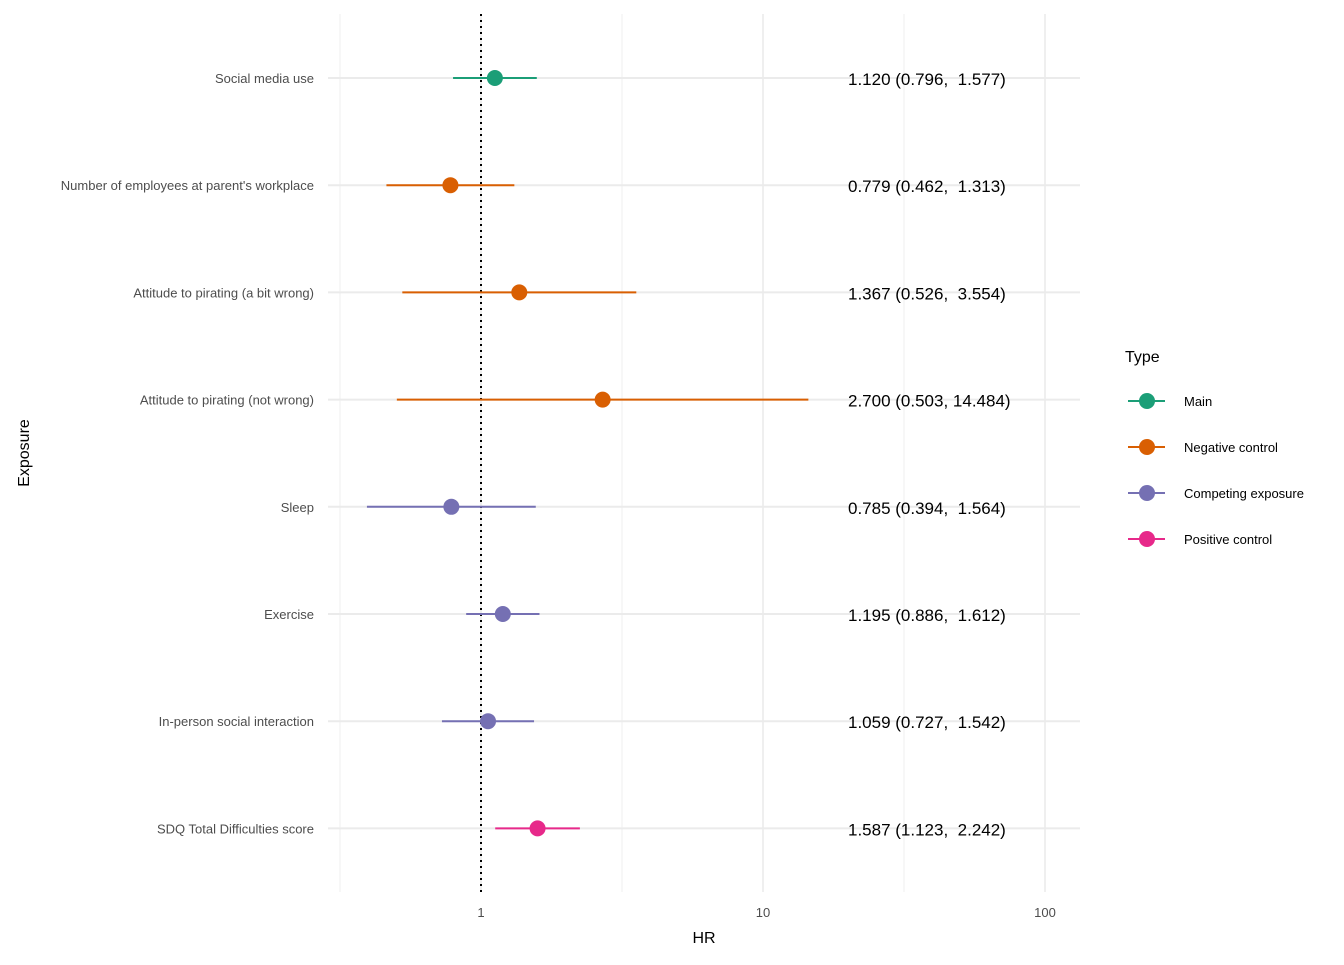 The height and width of the screenshot is (965, 1344). I want to click on y-tick-label: Attitude to pirating (not wrong), so click(227, 400).